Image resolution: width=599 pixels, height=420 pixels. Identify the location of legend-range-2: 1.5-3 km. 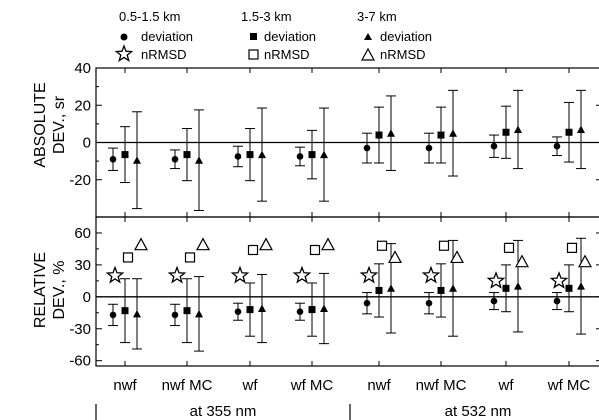
(266, 16).